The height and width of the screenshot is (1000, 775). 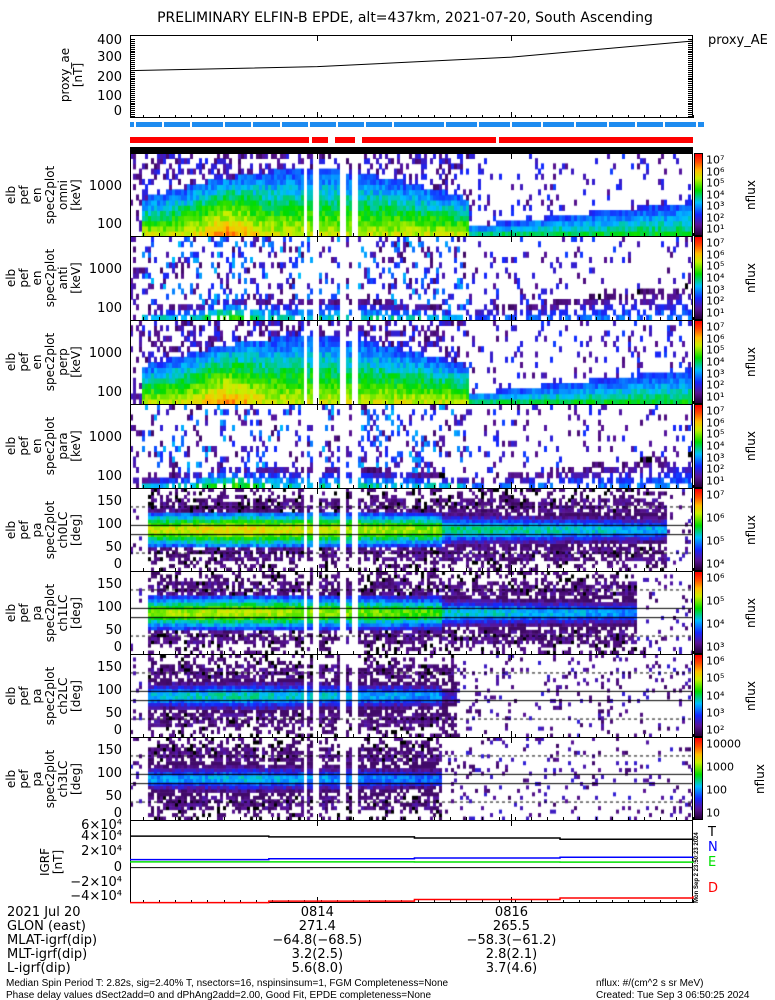 What do you see at coordinates (715, 730) in the screenshot?
I see `spec-ch2-colorbar-tick: 10²` at bounding box center [715, 730].